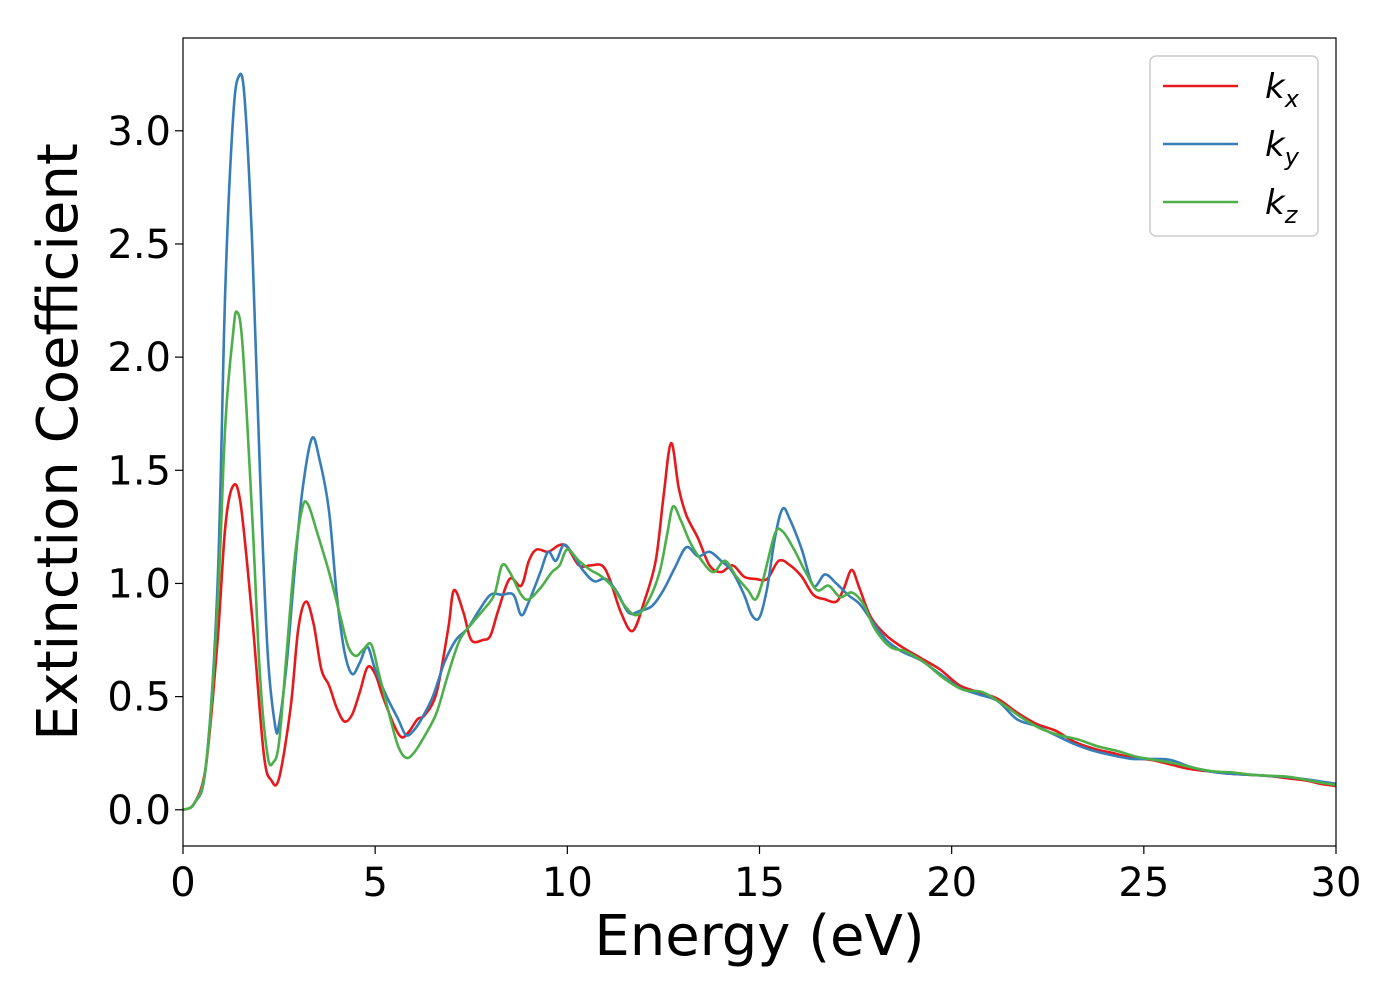 The width and height of the screenshot is (1400, 1000). Describe the element at coordinates (1336, 883) in the screenshot. I see `x-tick-label: 30` at that location.